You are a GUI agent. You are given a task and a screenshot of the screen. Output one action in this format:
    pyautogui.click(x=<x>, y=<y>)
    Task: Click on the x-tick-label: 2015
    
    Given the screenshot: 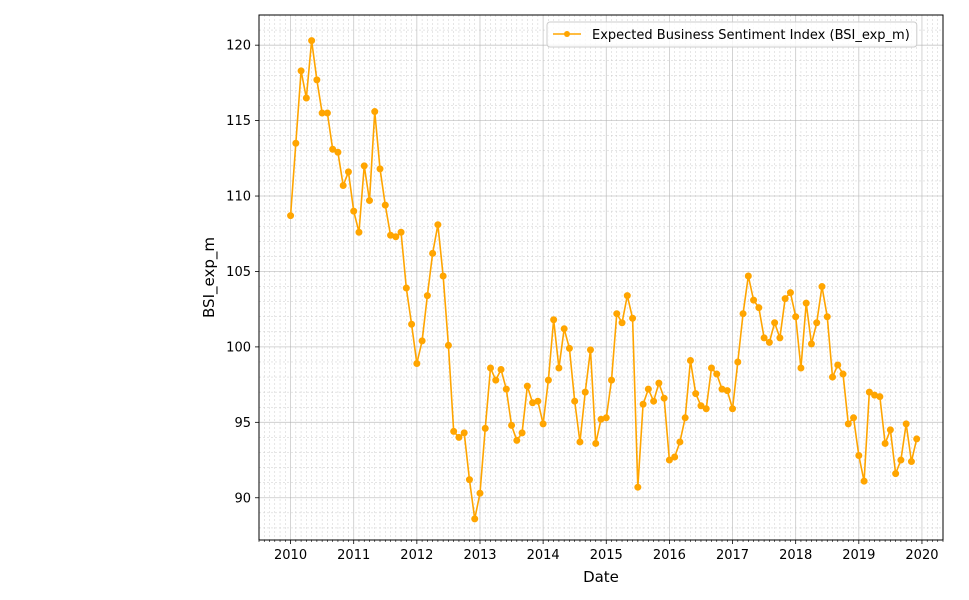 What is the action you would take?
    pyautogui.click(x=606, y=555)
    